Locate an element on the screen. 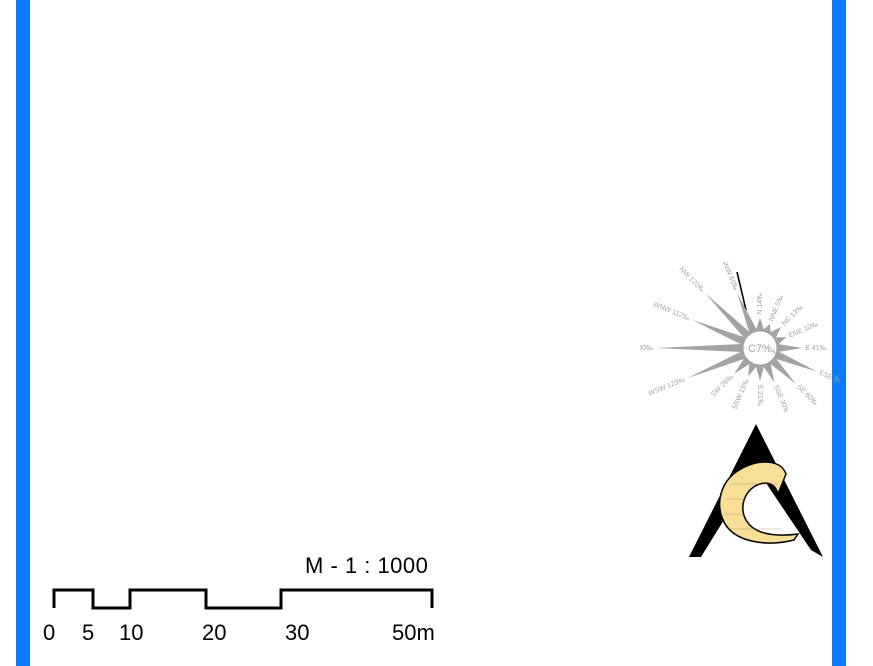 The image size is (873, 666). wind-label-9: SSW 15‰ is located at coordinates (741, 394).